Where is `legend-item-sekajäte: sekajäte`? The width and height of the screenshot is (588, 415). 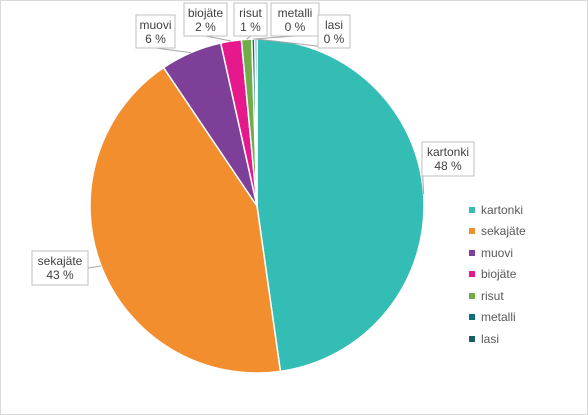 legend-item-sekajäte: sekajäte is located at coordinates (524, 232).